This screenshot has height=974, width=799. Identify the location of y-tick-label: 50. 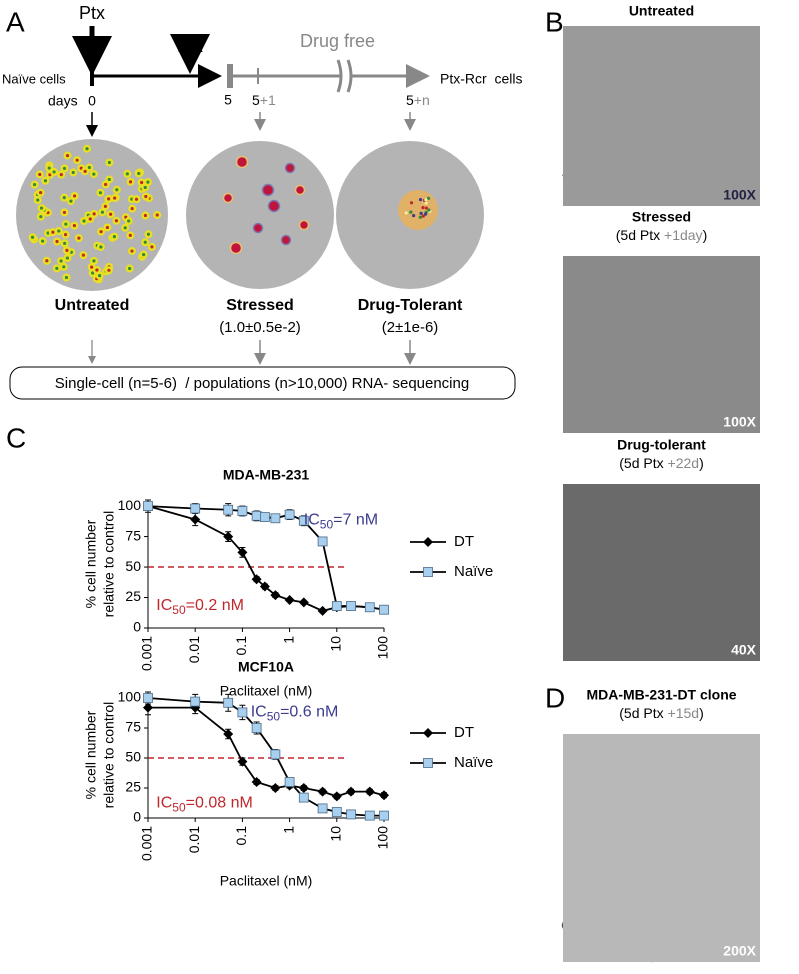
(133, 757).